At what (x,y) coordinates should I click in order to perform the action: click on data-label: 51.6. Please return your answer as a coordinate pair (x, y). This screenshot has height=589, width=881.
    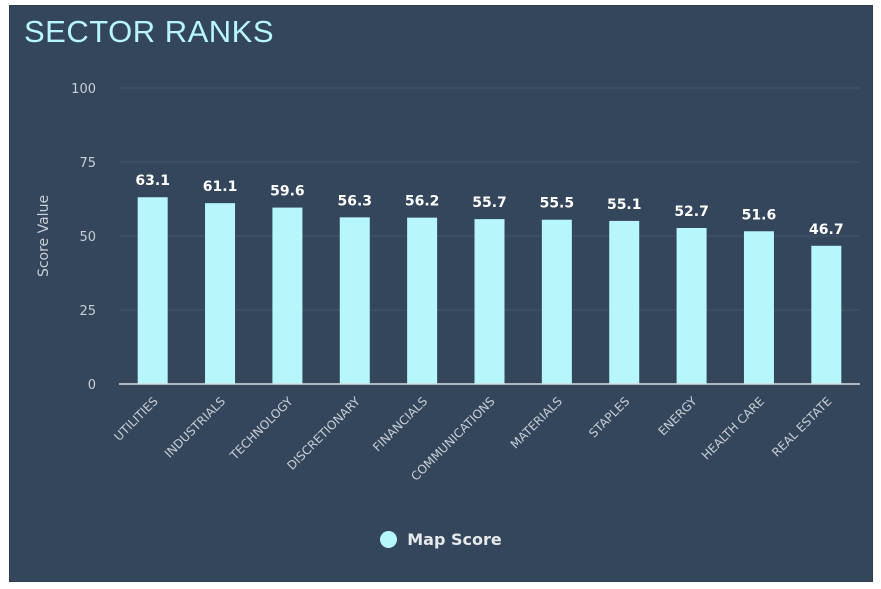
    Looking at the image, I should click on (759, 215).